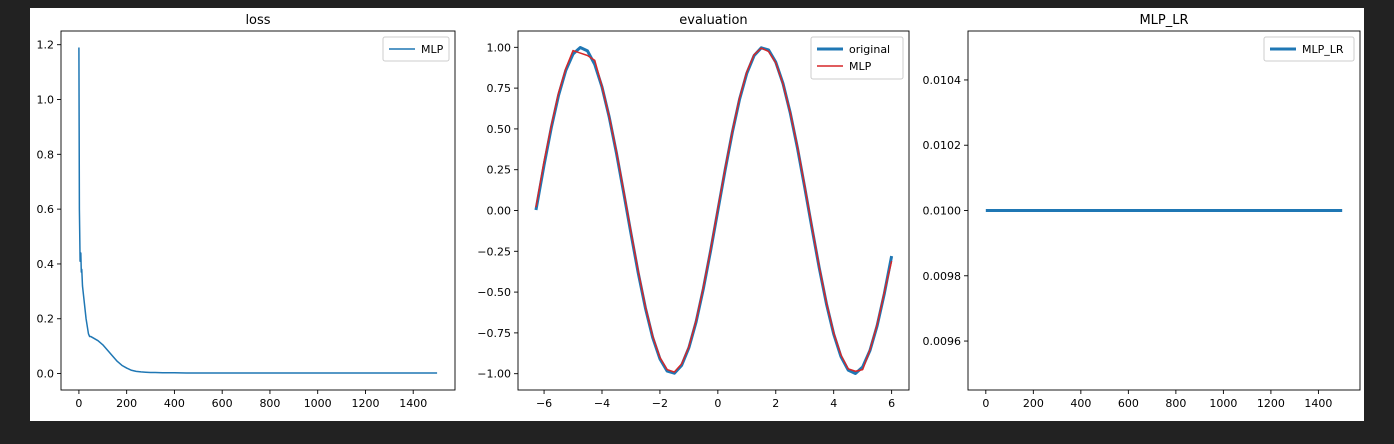  Describe the element at coordinates (660, 403) in the screenshot. I see `x-tick-label: −2` at that location.